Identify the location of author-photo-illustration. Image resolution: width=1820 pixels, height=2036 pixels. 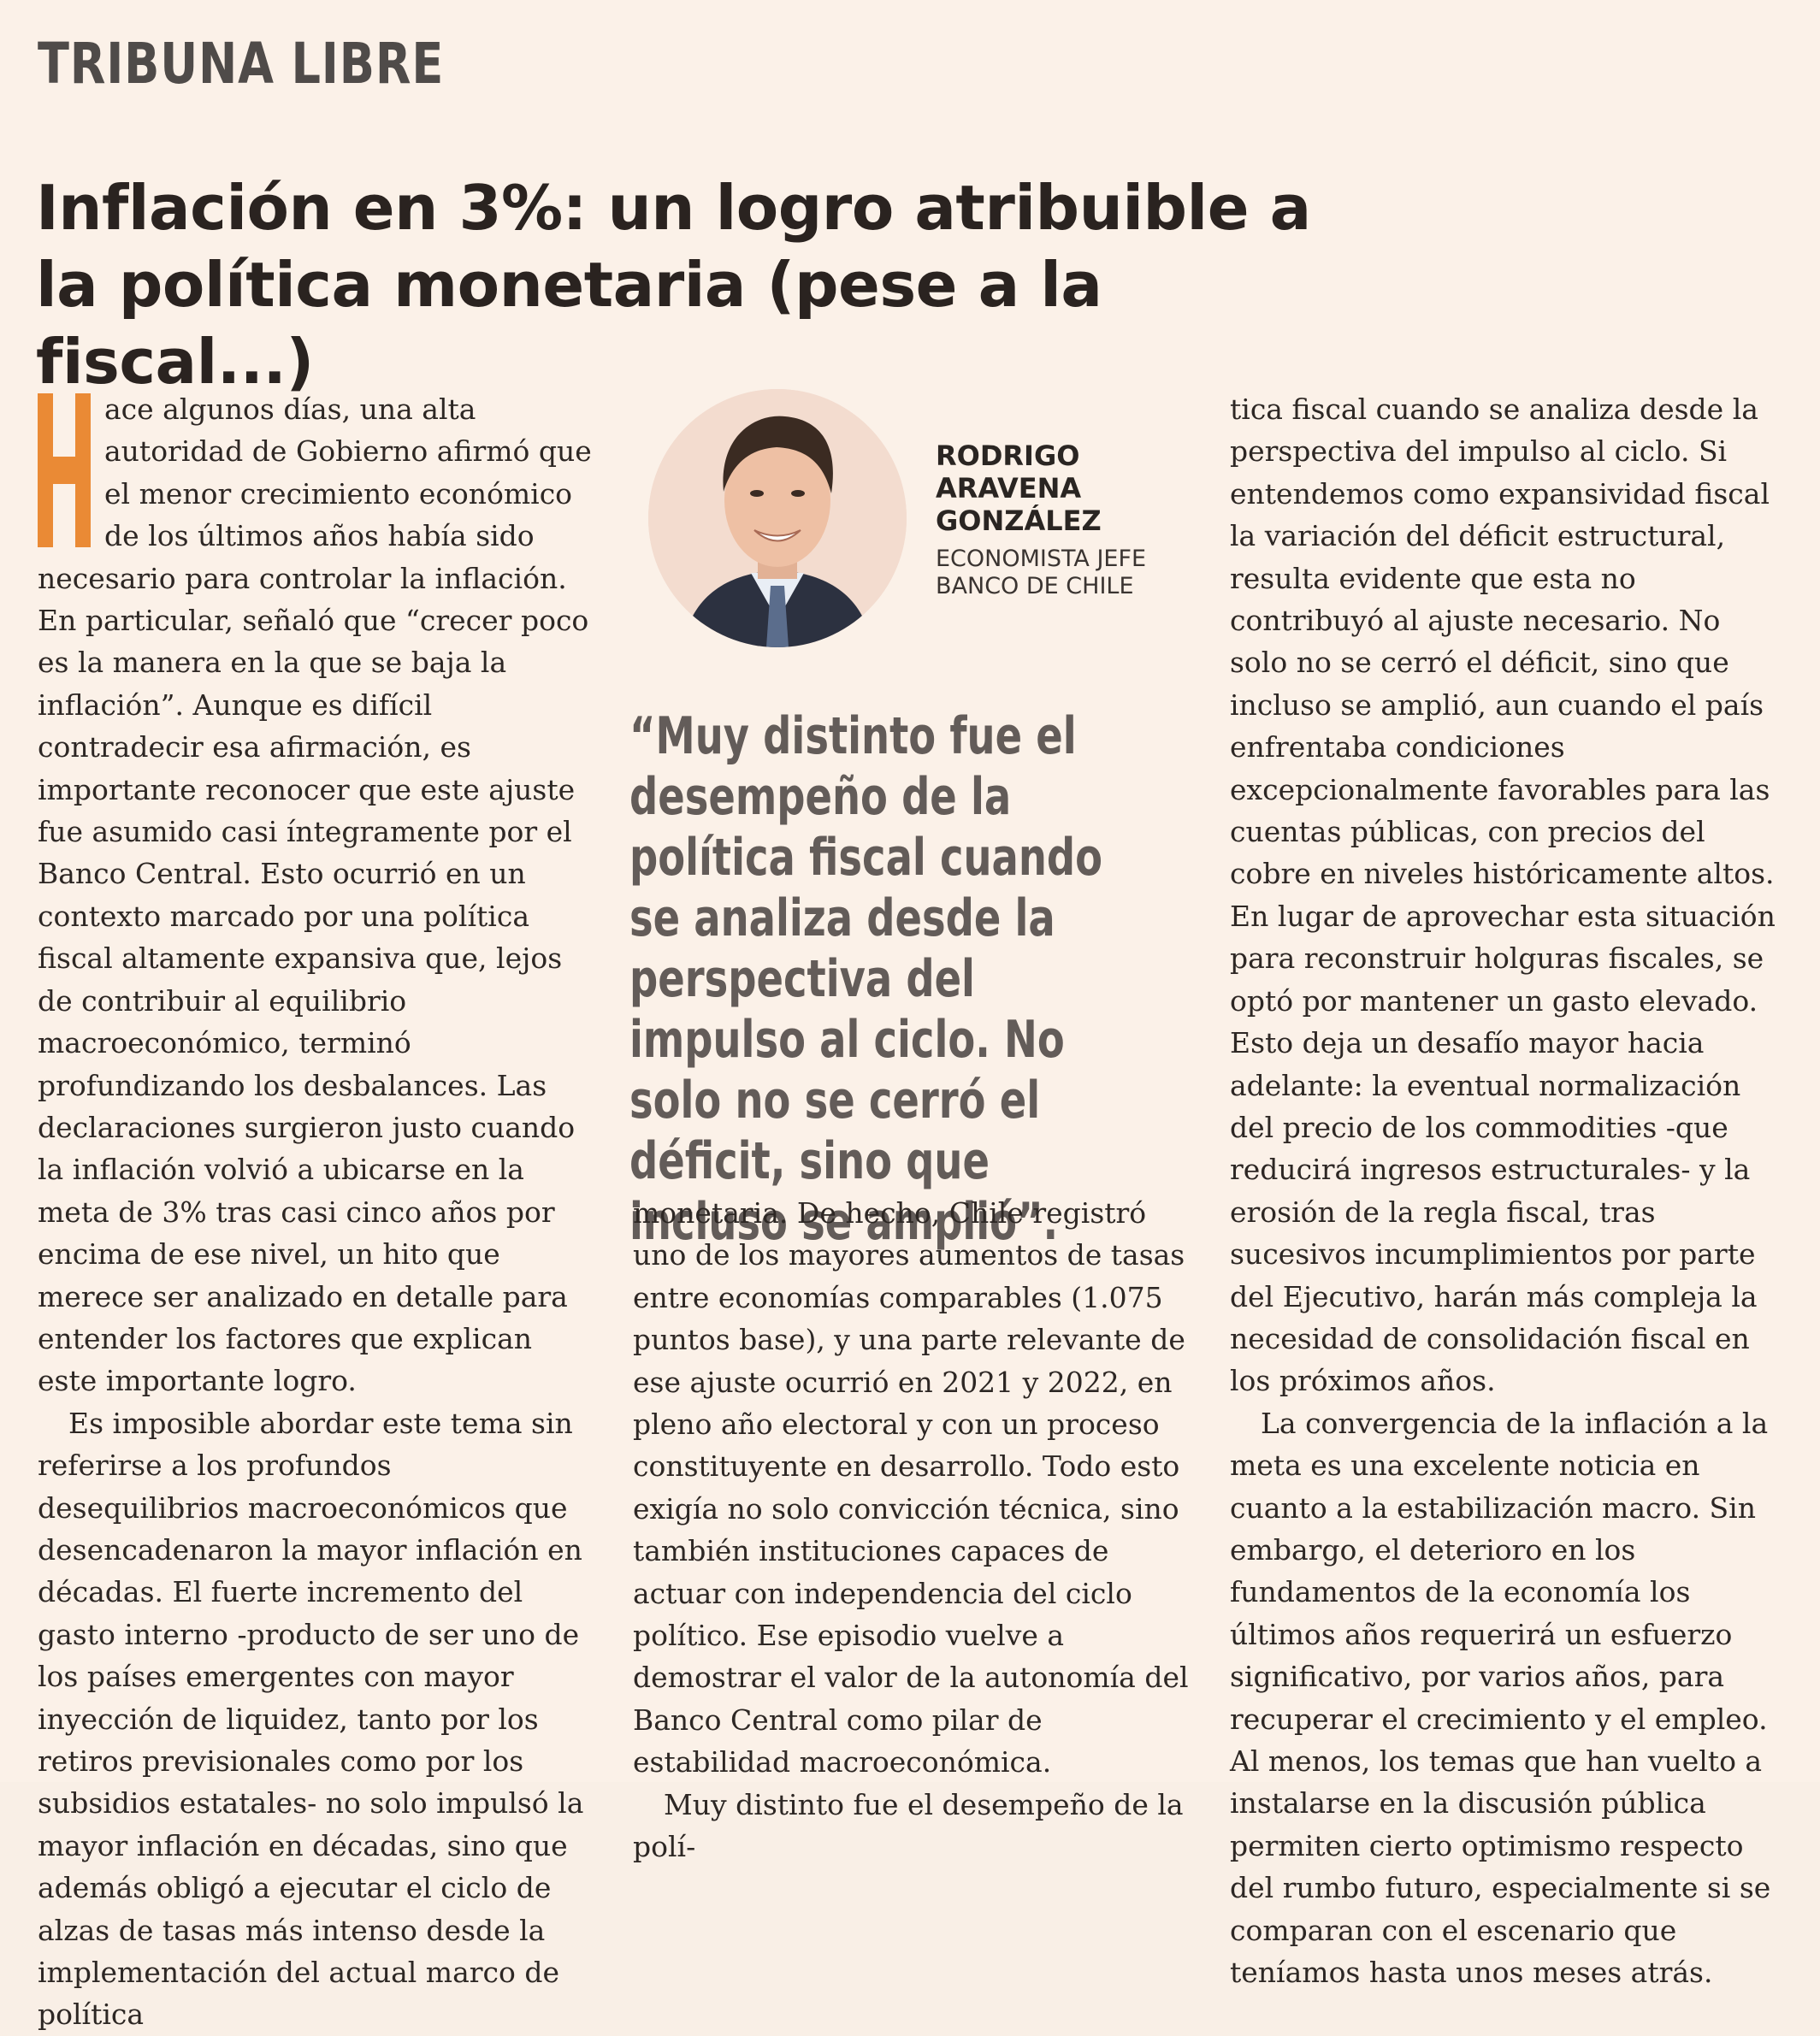
(777, 518).